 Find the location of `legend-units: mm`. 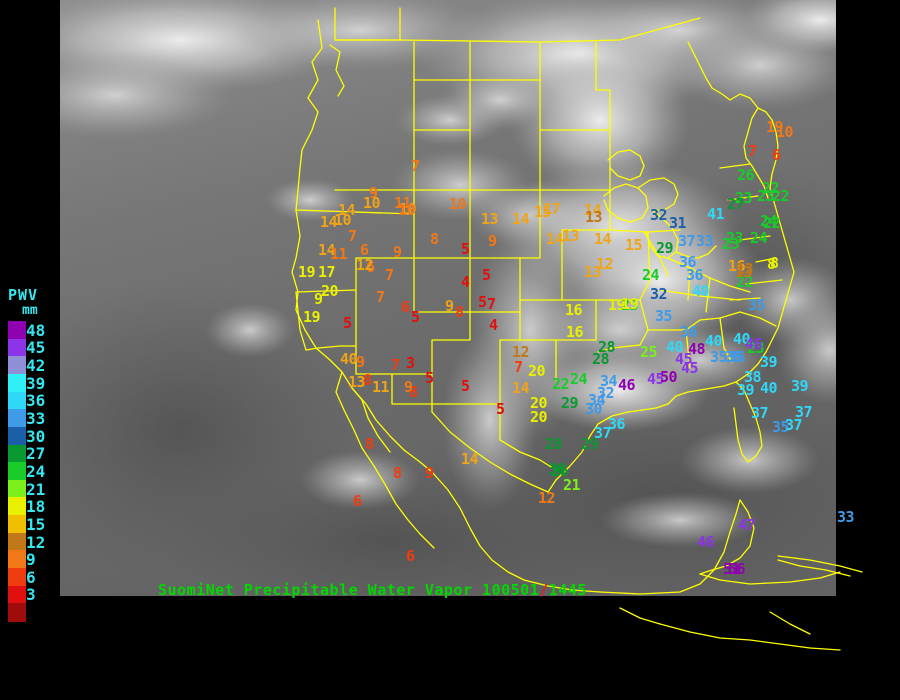

legend-units: mm is located at coordinates (30, 310).